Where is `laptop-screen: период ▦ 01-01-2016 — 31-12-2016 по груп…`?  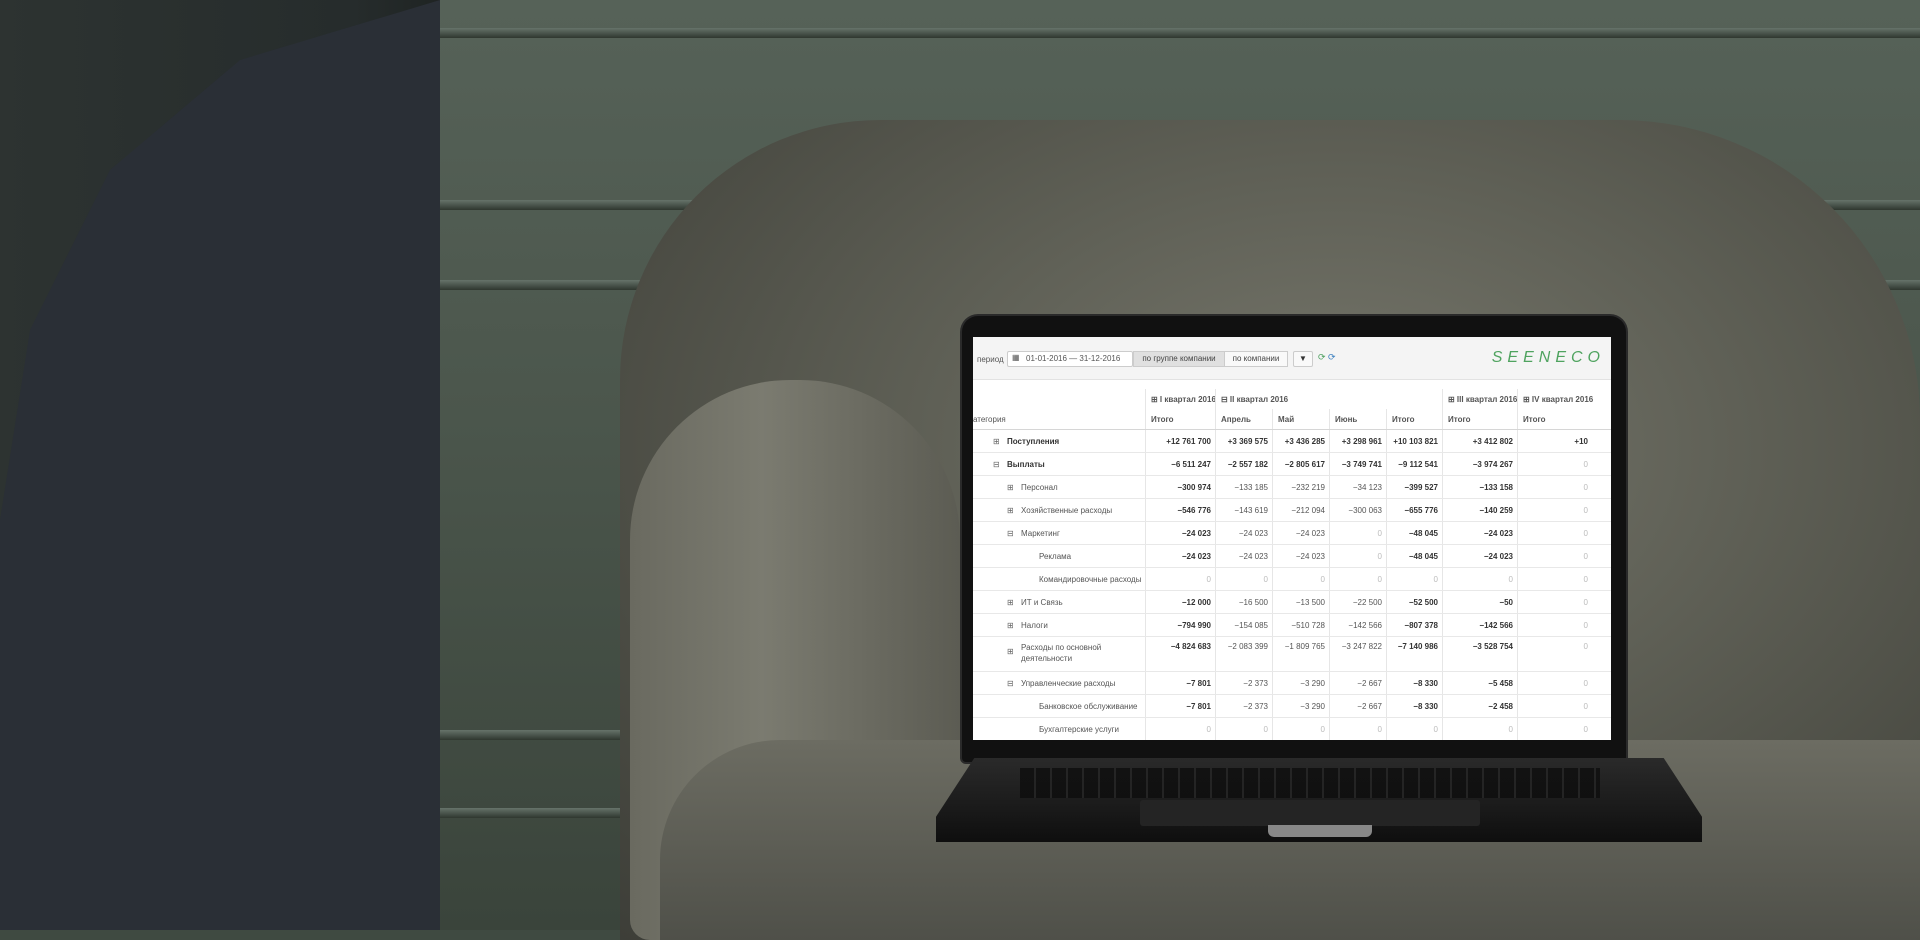
laptop-screen: период ▦ 01-01-2016 — 31-12-2016 по груп… is located at coordinates (1292, 538).